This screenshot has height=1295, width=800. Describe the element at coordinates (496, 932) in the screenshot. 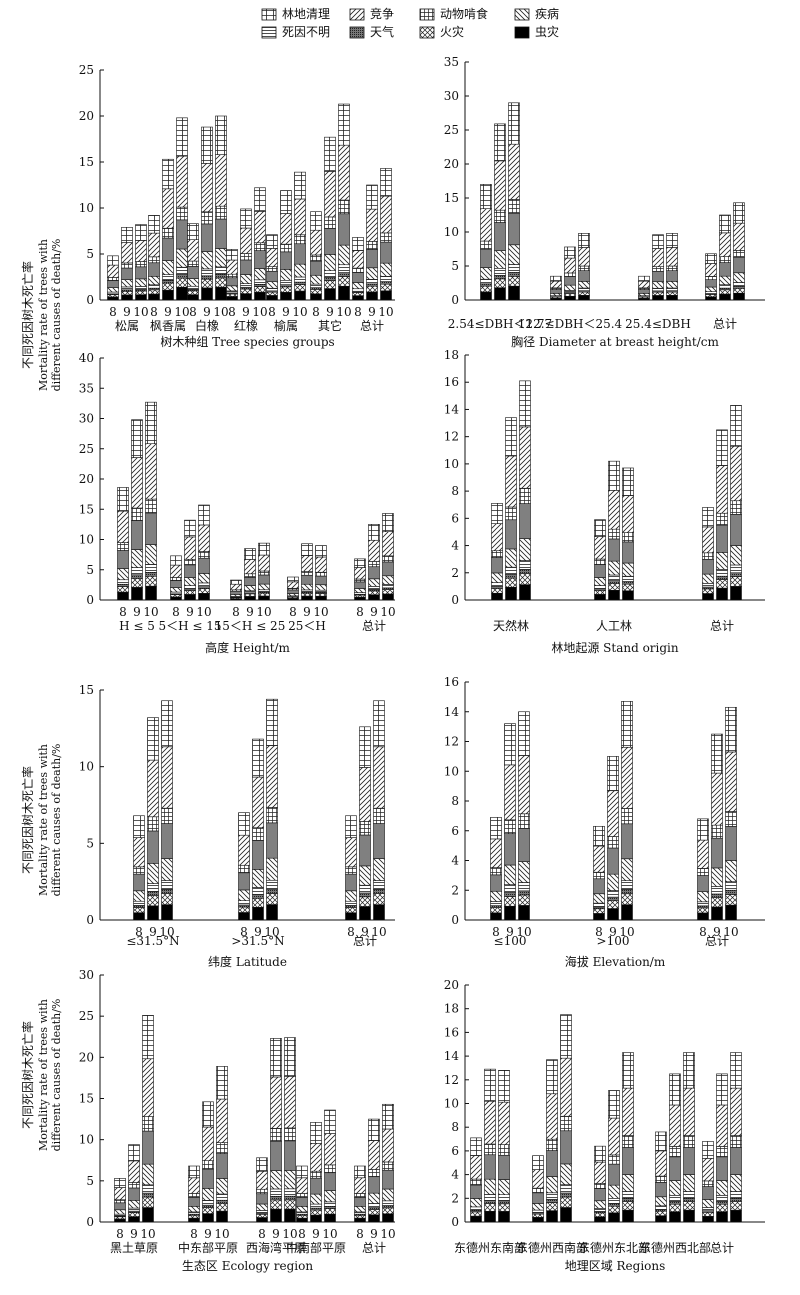

I see `bar-label: 8` at that location.